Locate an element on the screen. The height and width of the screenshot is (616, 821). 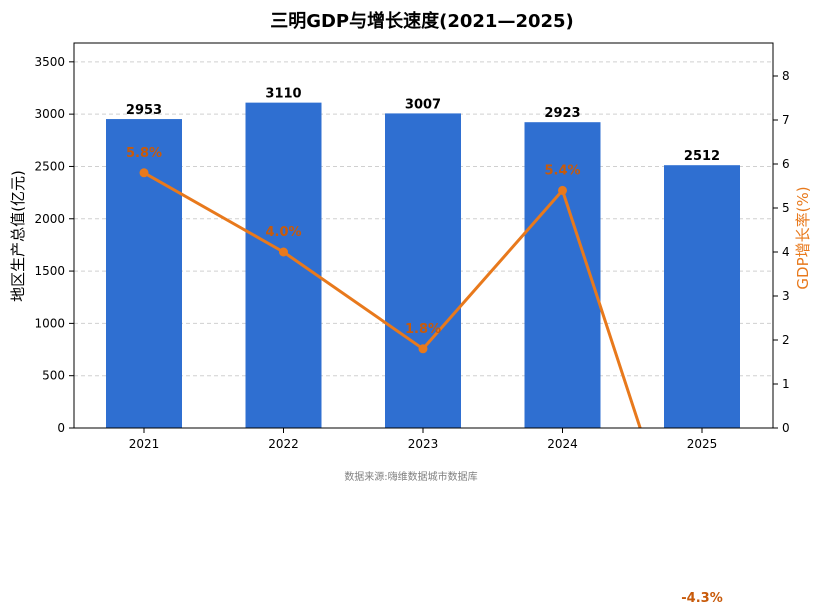
x-tick-label: 2025 is located at coordinates (702, 444).